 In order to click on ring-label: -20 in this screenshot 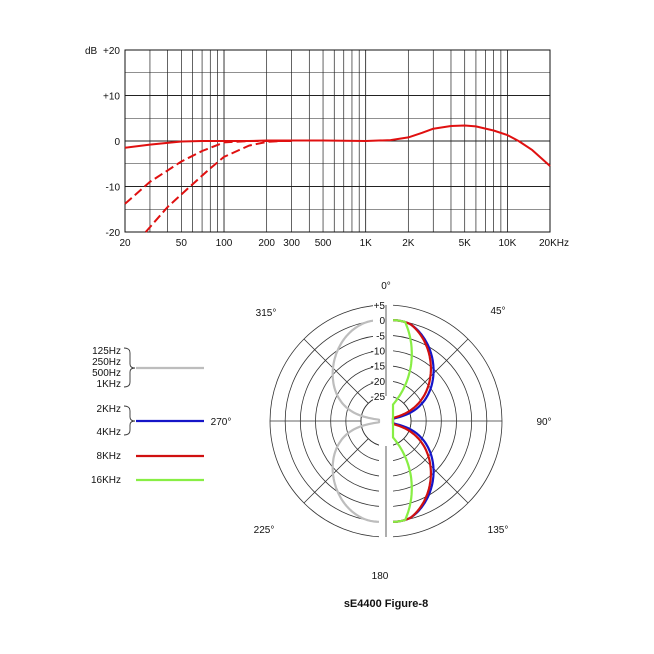, I will do `click(378, 382)`.